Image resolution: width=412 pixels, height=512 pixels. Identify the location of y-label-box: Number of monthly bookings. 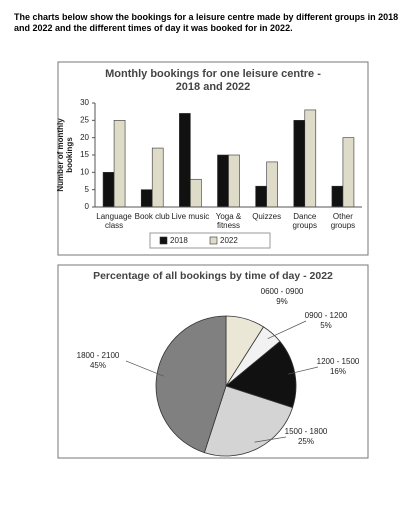
(65, 155).